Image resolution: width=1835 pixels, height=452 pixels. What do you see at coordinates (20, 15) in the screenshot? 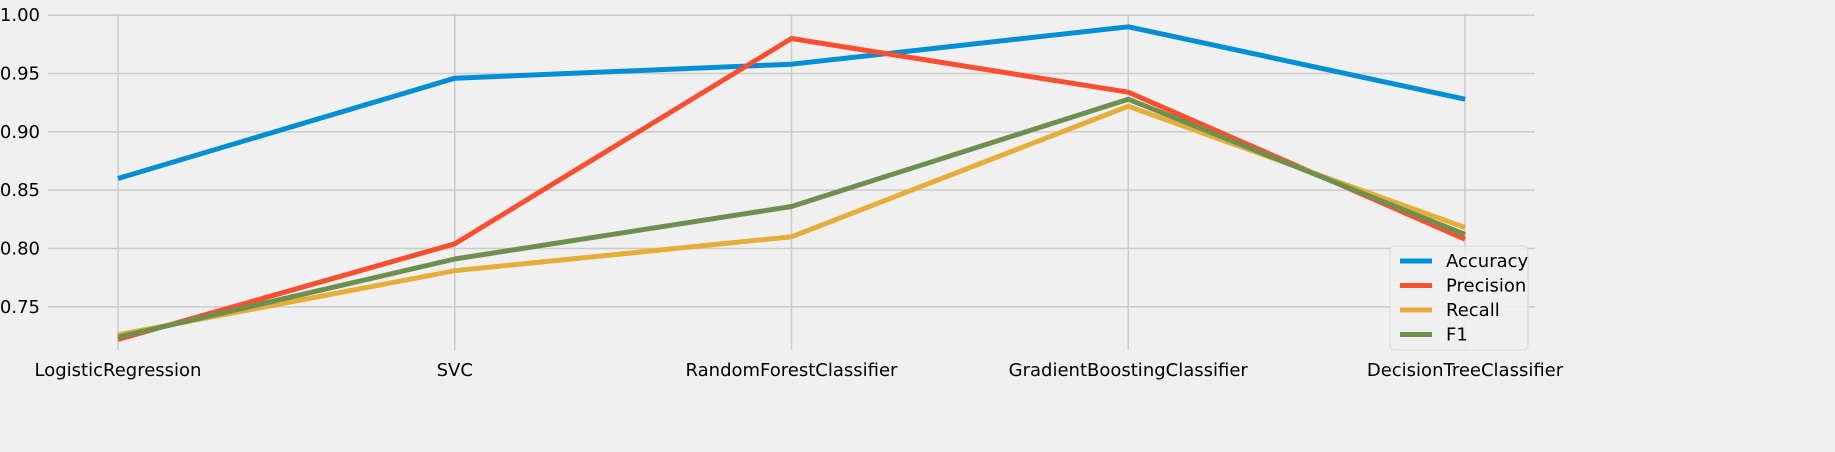
I see `y-tick-label: 1.00` at bounding box center [20, 15].